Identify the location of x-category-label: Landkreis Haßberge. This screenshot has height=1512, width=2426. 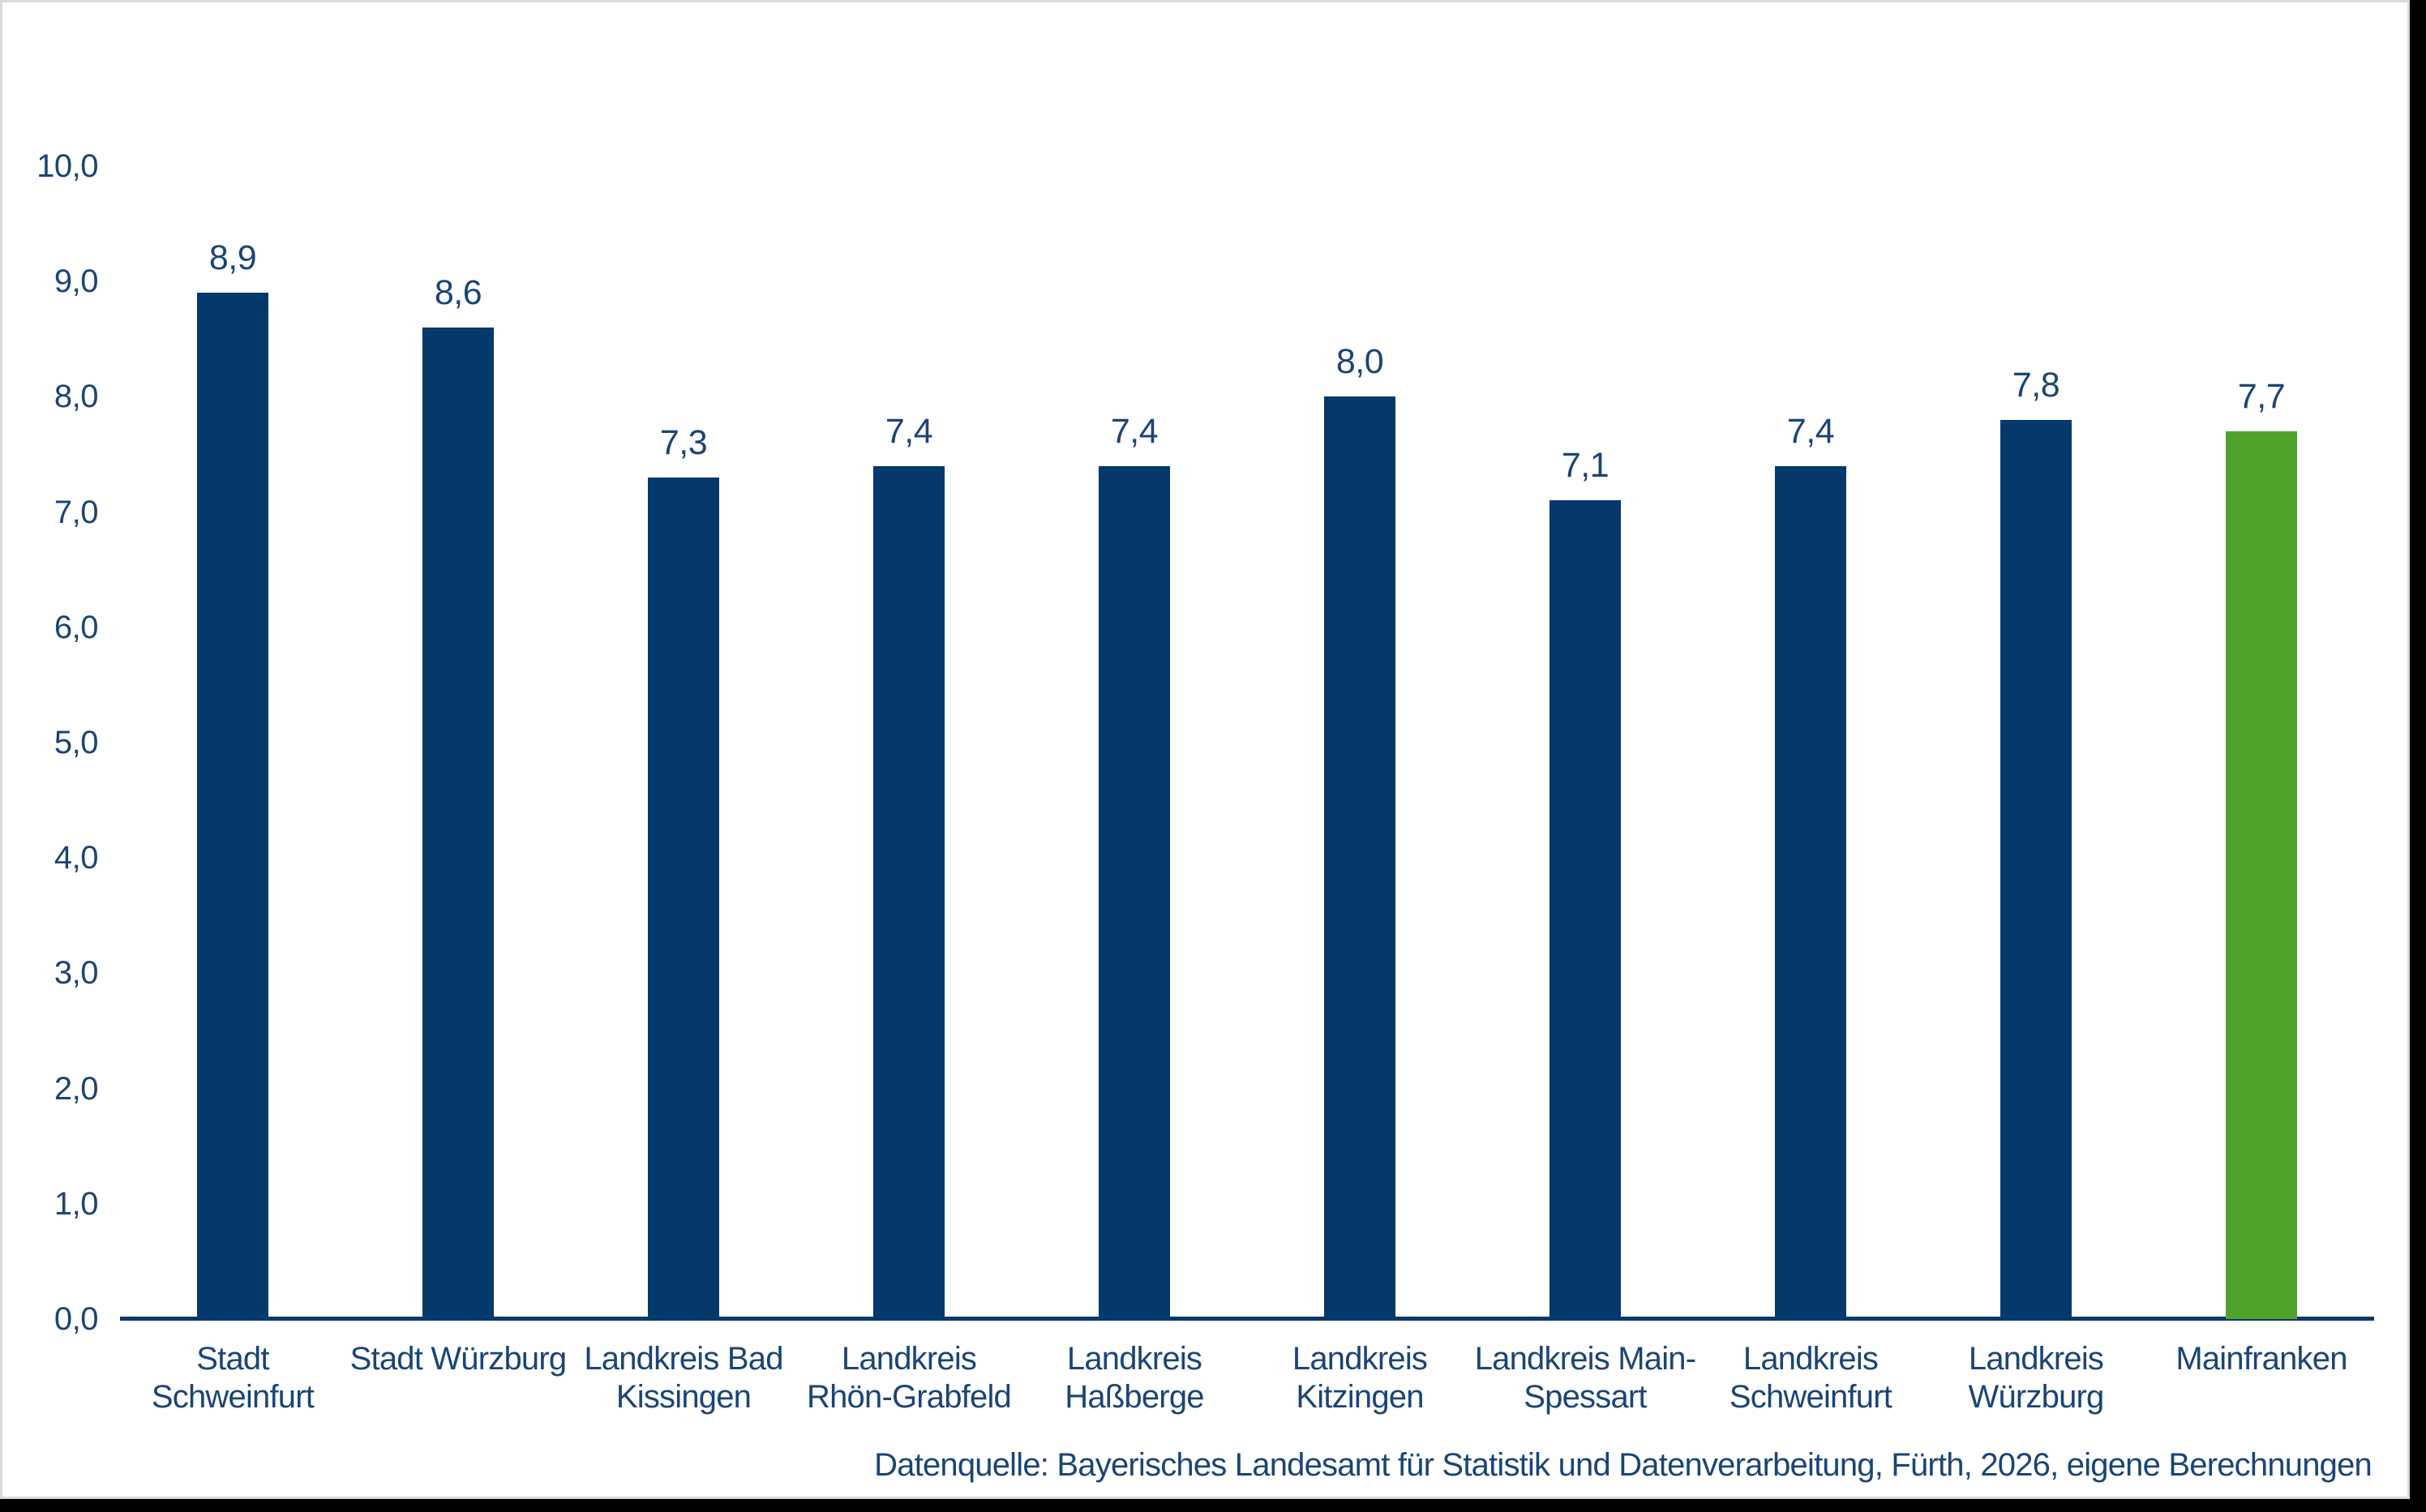
(1134, 1378).